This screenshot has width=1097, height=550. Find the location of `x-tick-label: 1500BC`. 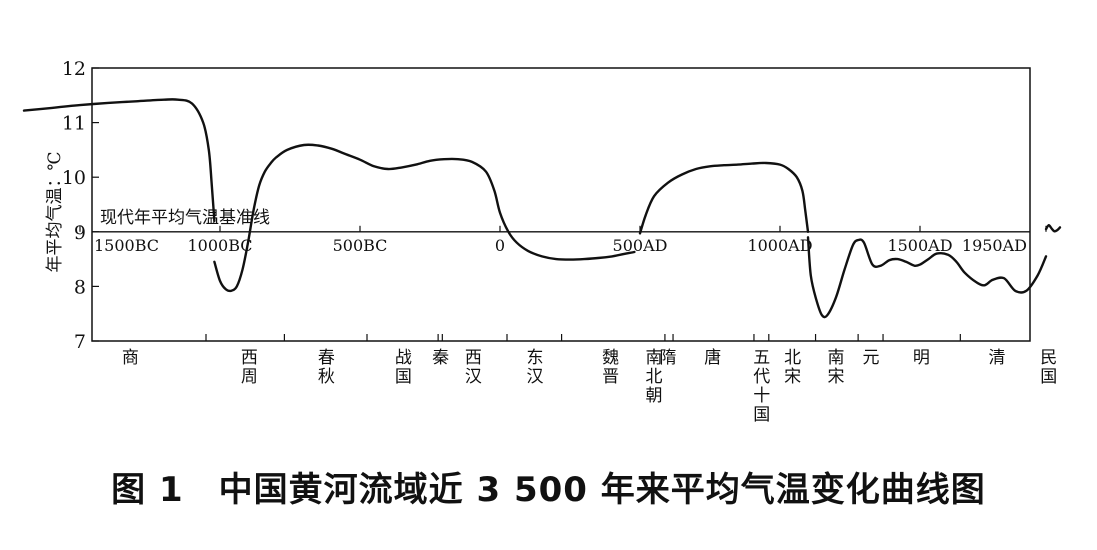

x-tick-label: 1500BC is located at coordinates (126, 245).